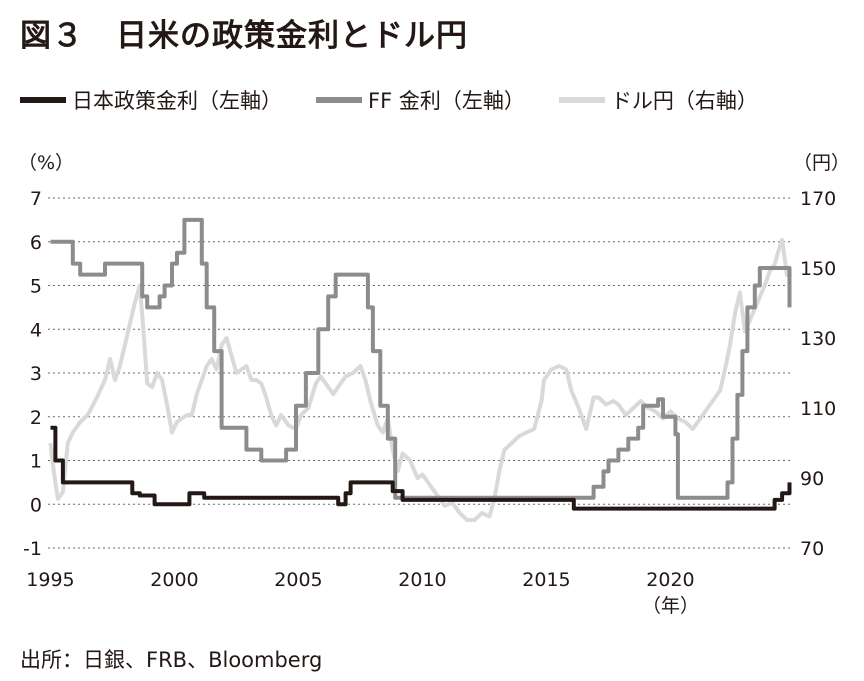 This screenshot has width=864, height=681. I want to click on legend-item-japan-rate: 日本政策金利（左軸）, so click(151, 100).